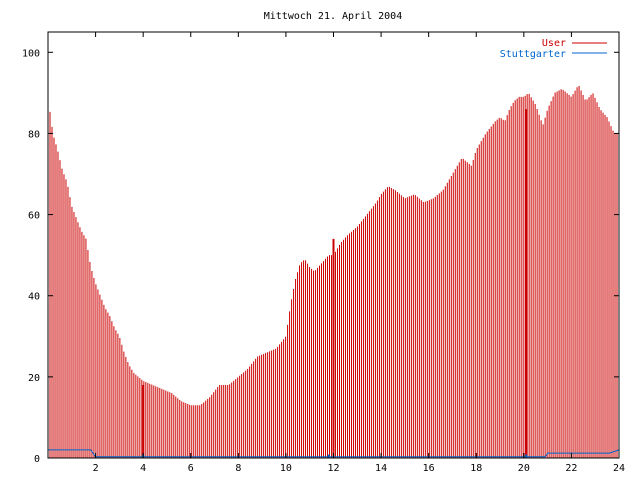 This screenshot has height=480, width=640. Describe the element at coordinates (34, 297) in the screenshot. I see `y-tick-label: 40` at that location.